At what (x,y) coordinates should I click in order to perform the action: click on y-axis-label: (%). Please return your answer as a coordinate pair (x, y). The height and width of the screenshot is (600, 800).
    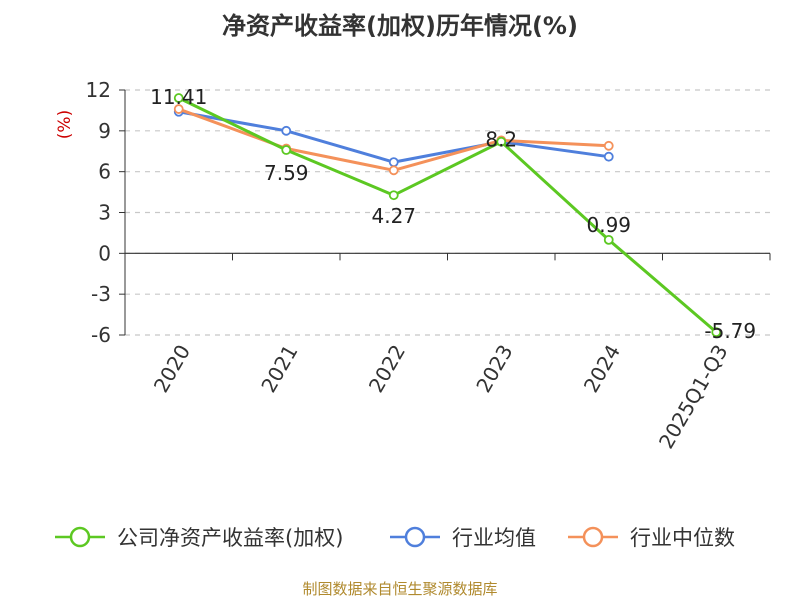
    Looking at the image, I should click on (65, 124).